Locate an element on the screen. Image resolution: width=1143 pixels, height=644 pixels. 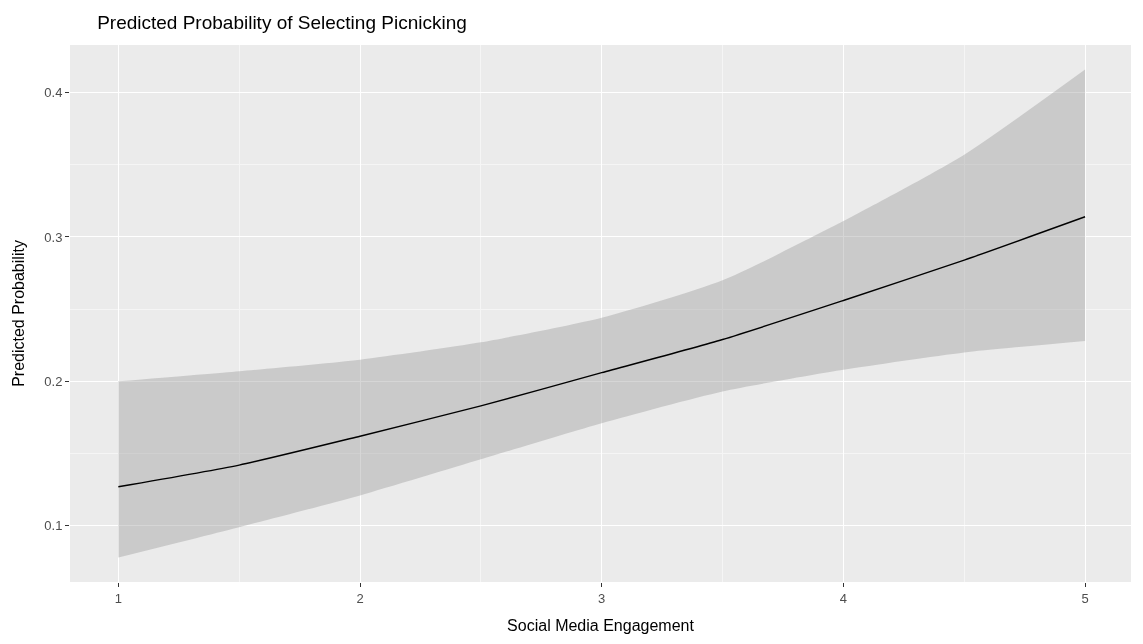
x-tick-label: 4 is located at coordinates (843, 598).